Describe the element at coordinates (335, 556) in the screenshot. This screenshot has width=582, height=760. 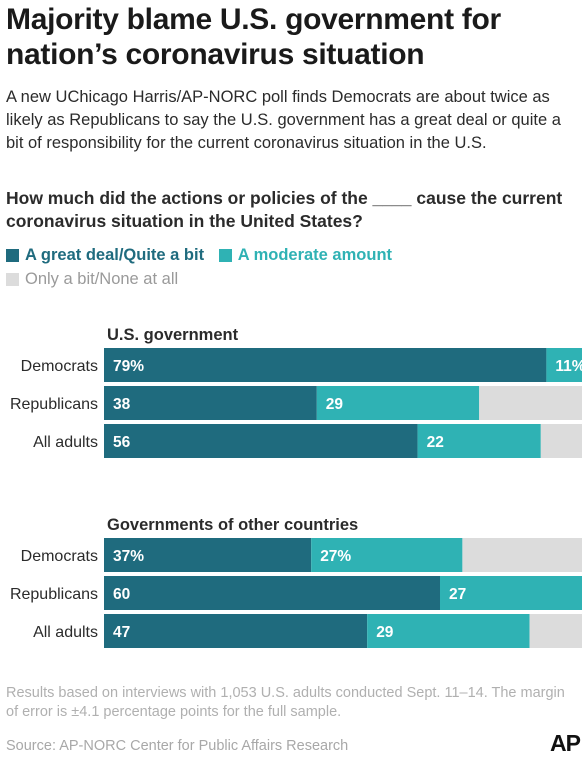
I see `data-label: 27%` at that location.